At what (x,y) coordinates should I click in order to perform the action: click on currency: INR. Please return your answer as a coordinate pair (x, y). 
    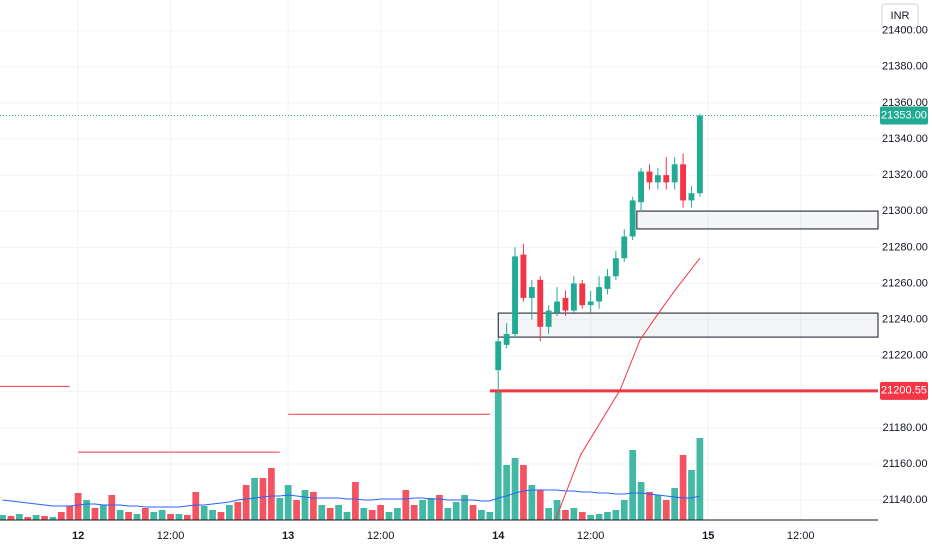
    Looking at the image, I should click on (900, 16).